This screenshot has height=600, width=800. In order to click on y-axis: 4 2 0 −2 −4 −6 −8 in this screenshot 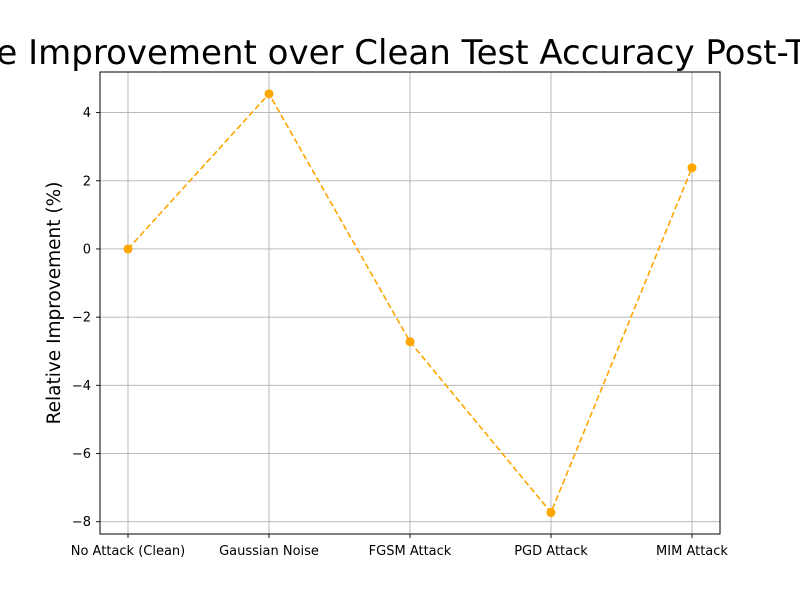, I will do `click(86, 318)`.